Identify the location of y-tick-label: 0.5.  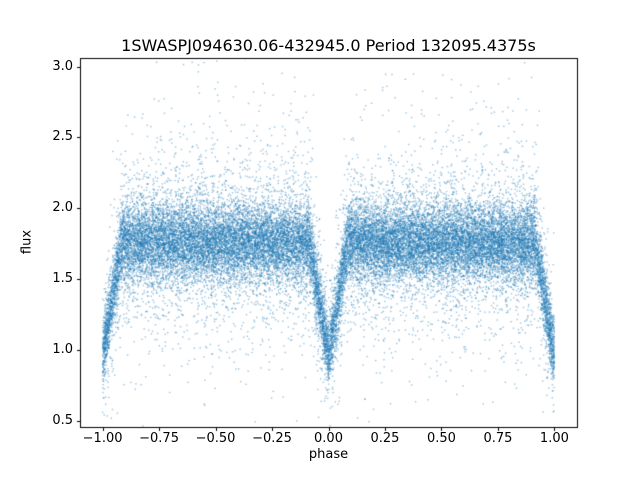
(62, 421).